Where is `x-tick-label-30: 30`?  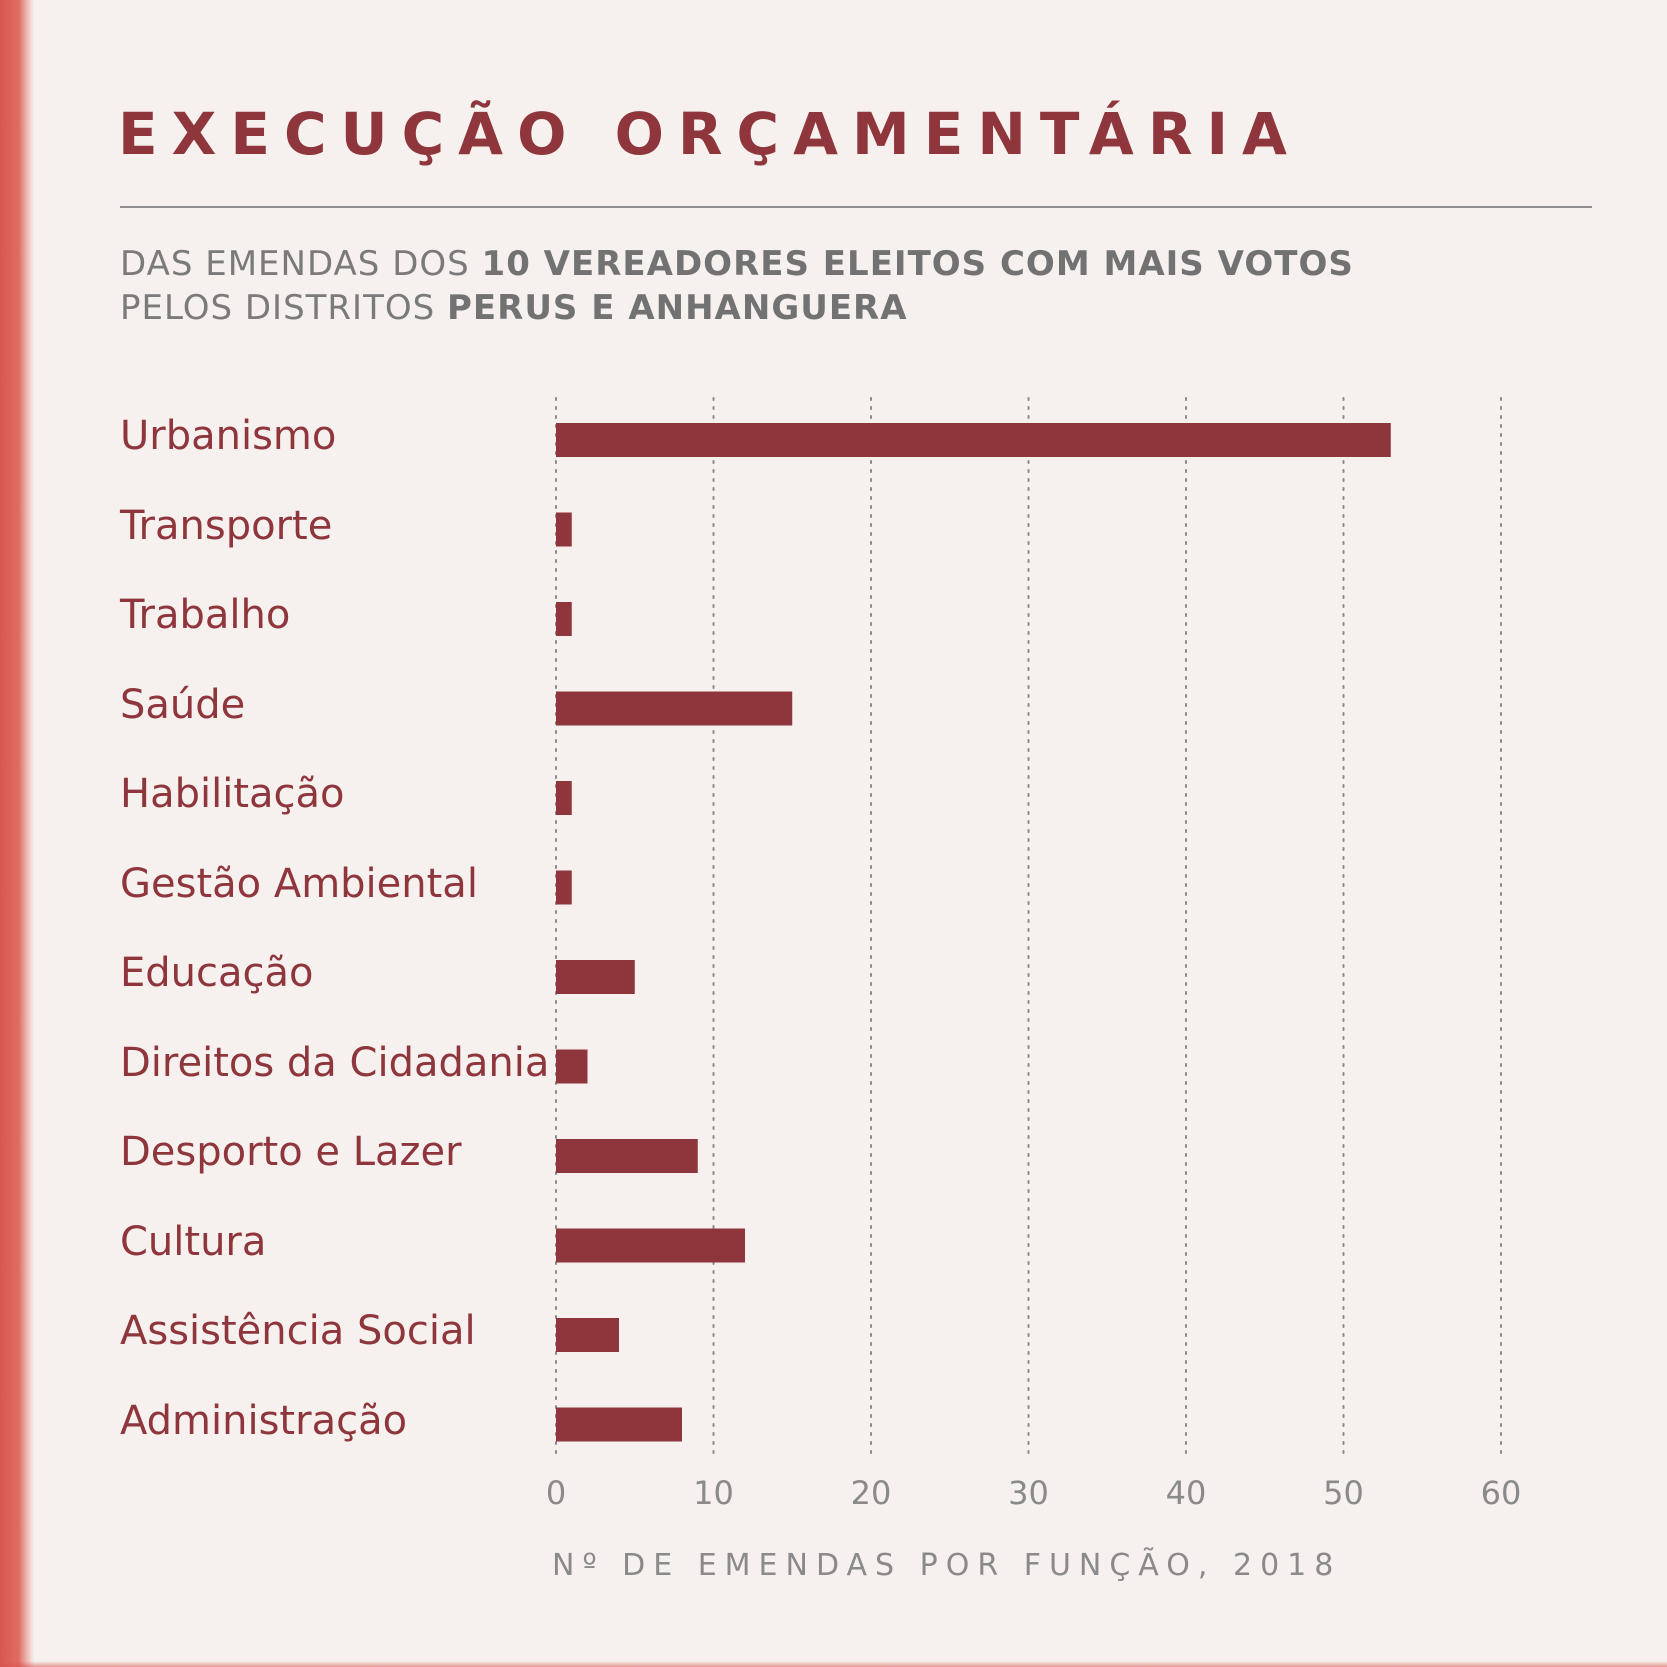 x-tick-label-30: 30 is located at coordinates (1028, 1493).